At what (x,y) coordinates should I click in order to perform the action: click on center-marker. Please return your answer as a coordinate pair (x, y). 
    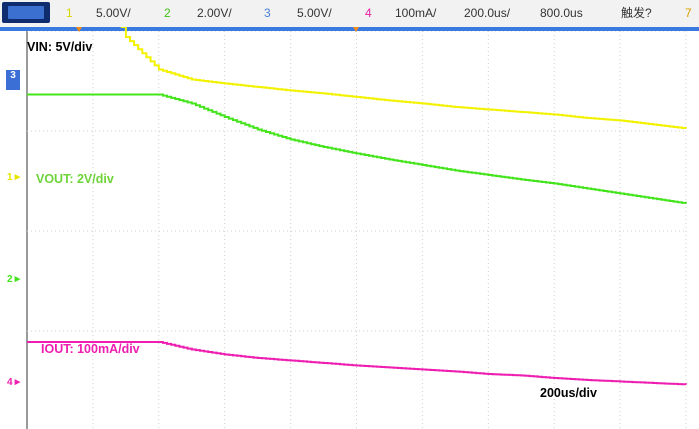
    Looking at the image, I should click on (356, 29).